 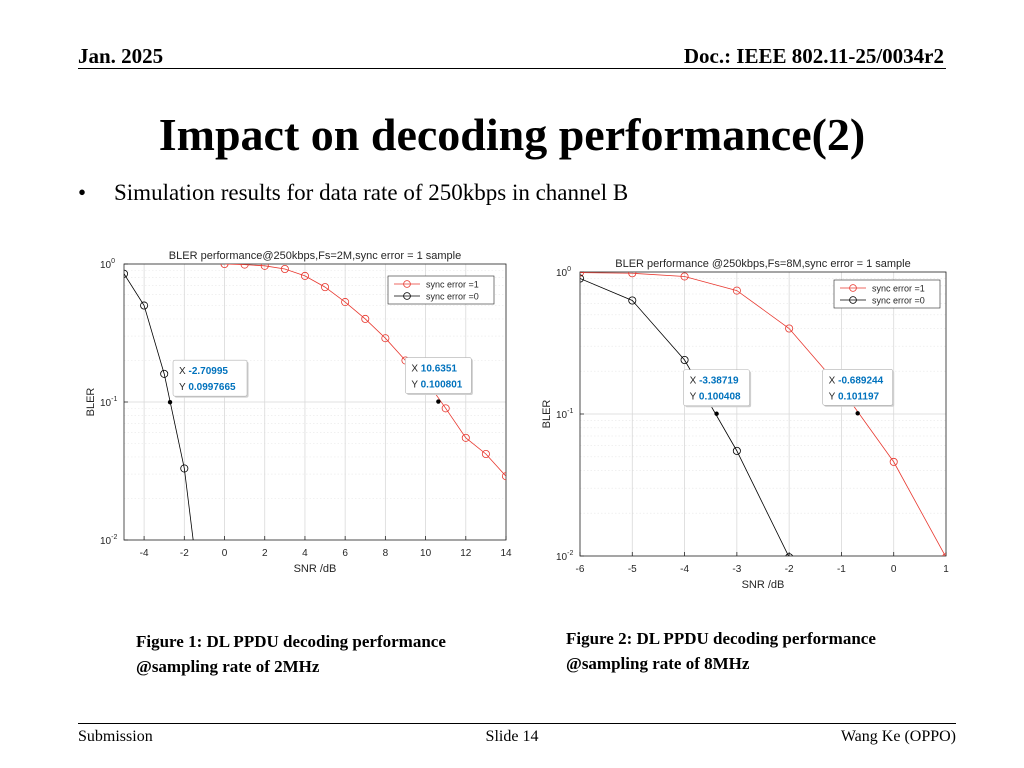 I want to click on footer-author: Wang Ke (OPPO), so click(x=898, y=736).